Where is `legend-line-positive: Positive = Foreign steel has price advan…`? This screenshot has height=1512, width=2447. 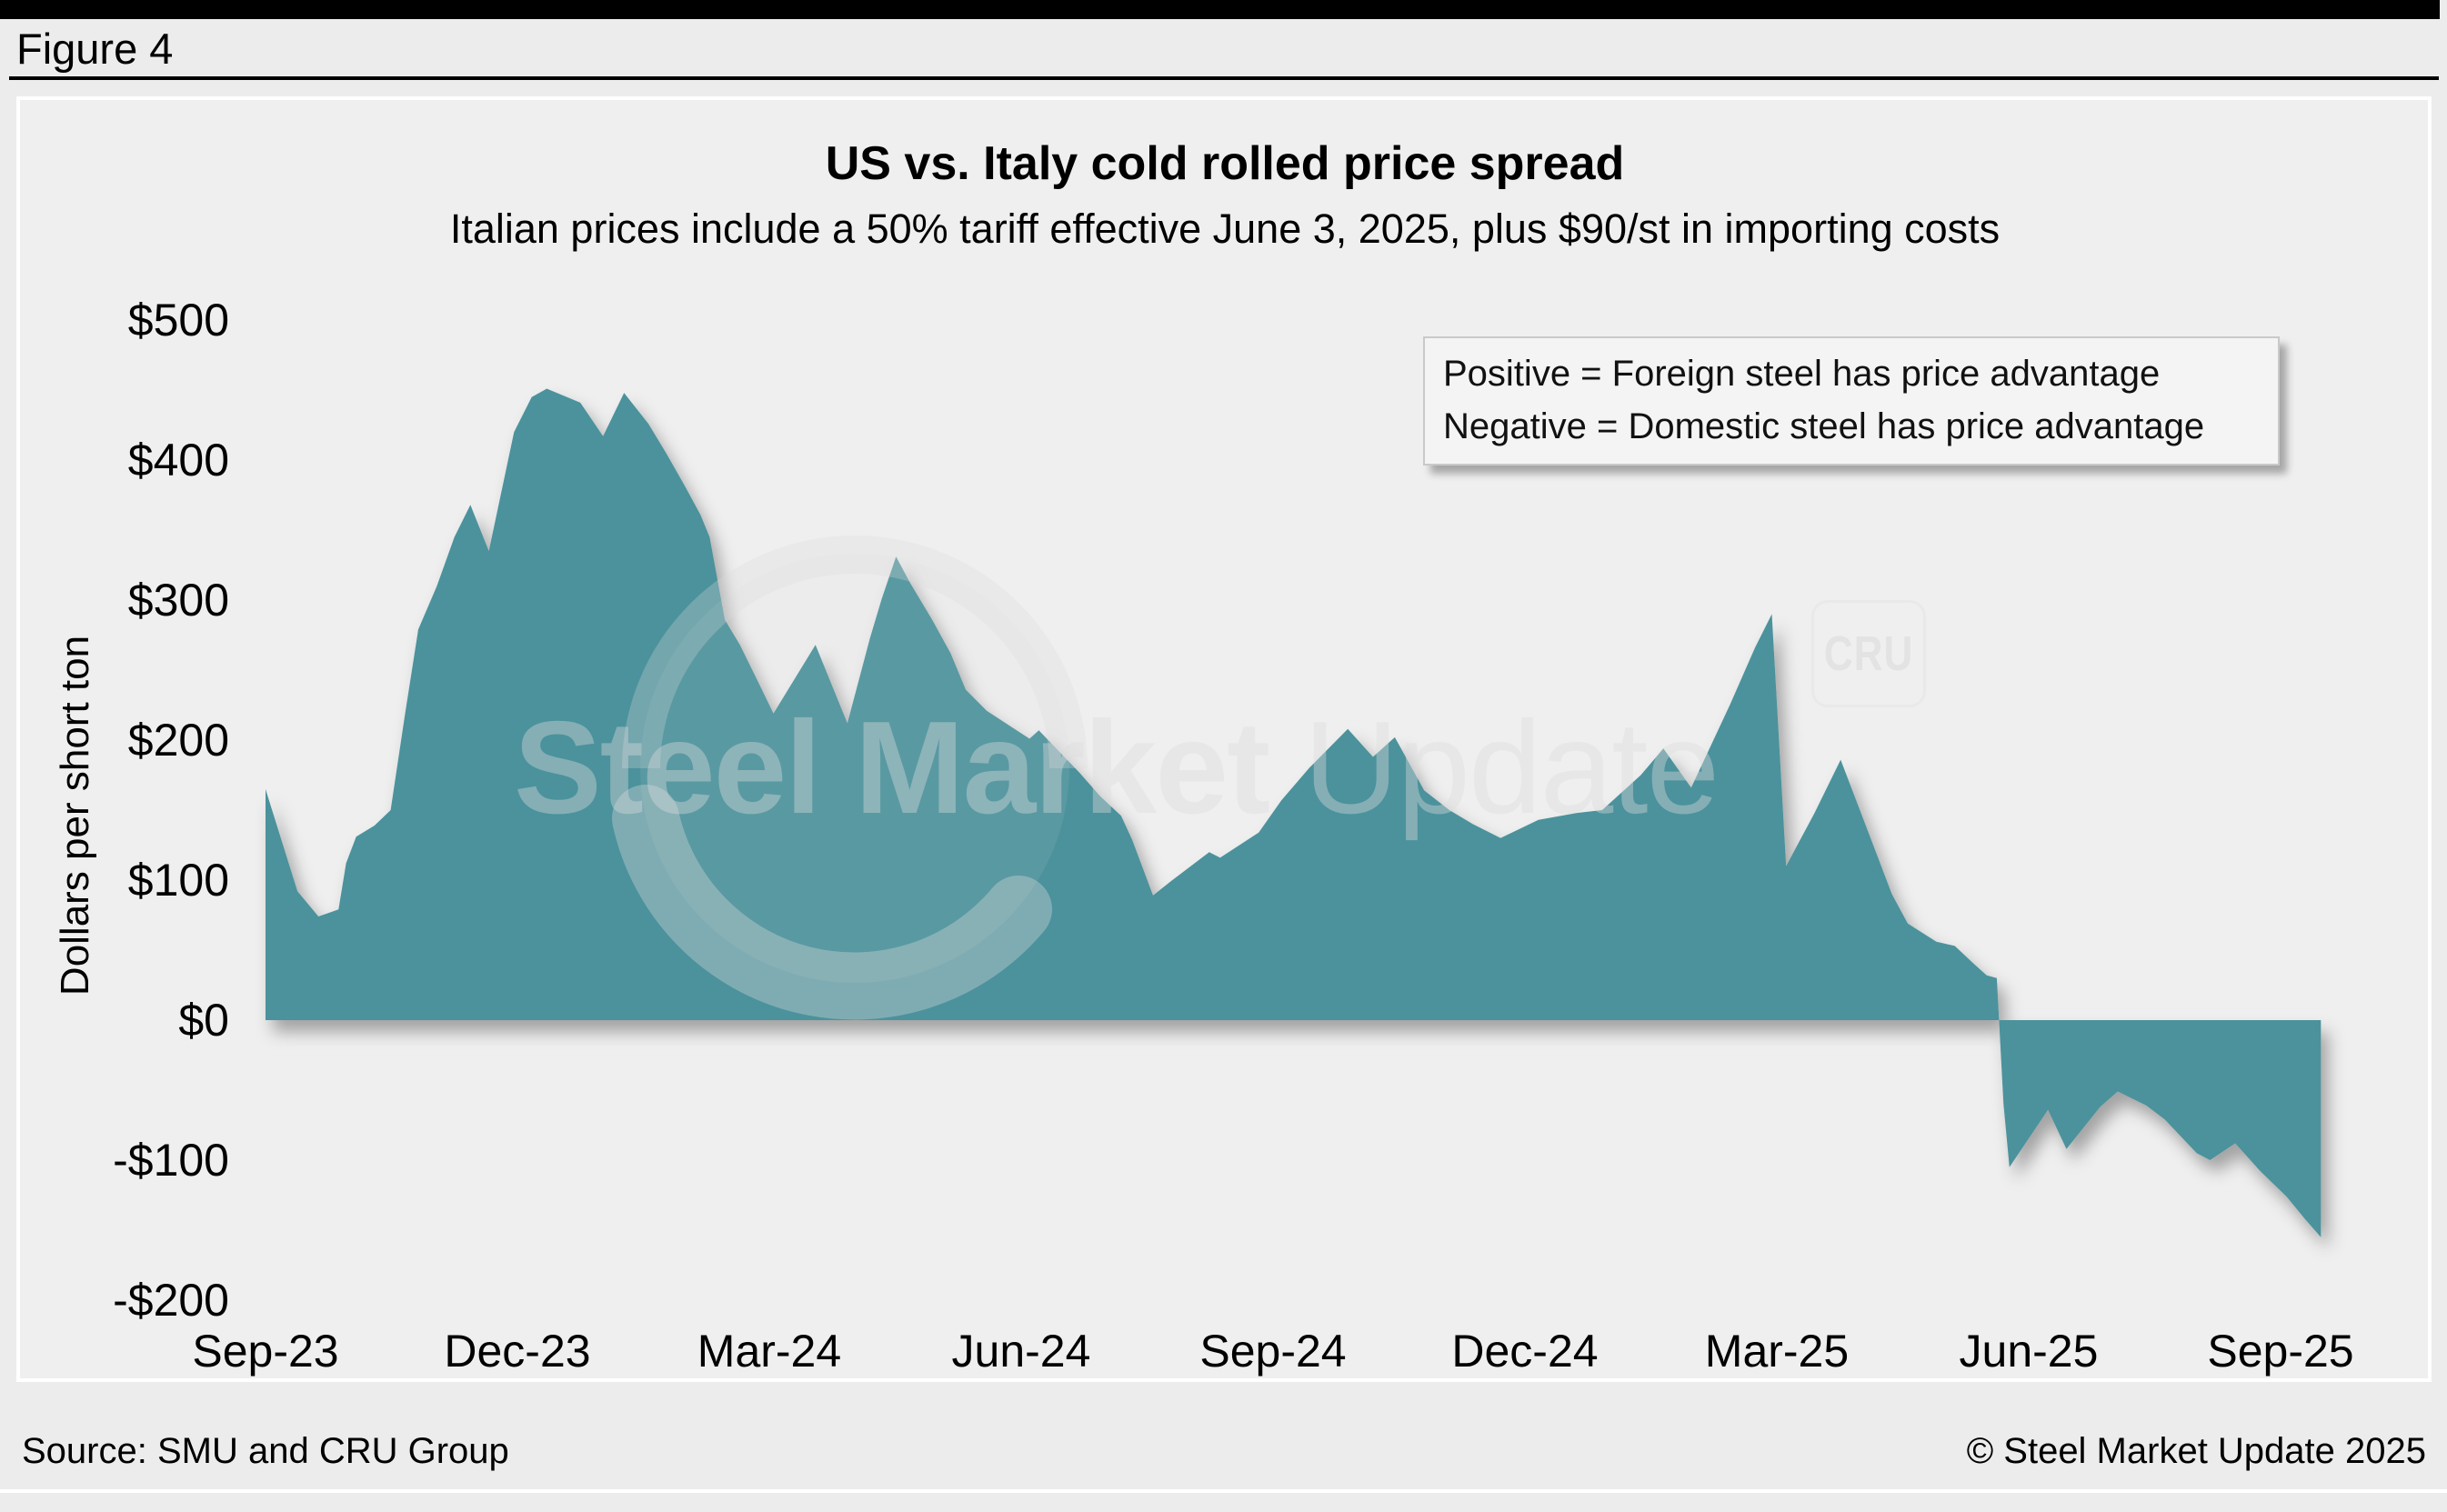 legend-line-positive: Positive = Foreign steel has price advan… is located at coordinates (1802, 374).